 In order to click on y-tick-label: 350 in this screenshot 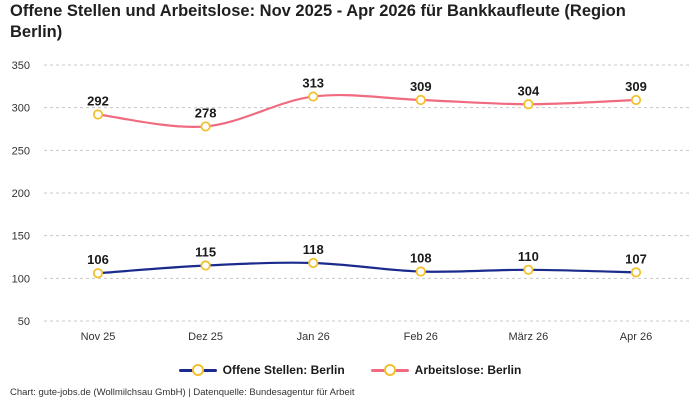, I will do `click(21, 66)`.